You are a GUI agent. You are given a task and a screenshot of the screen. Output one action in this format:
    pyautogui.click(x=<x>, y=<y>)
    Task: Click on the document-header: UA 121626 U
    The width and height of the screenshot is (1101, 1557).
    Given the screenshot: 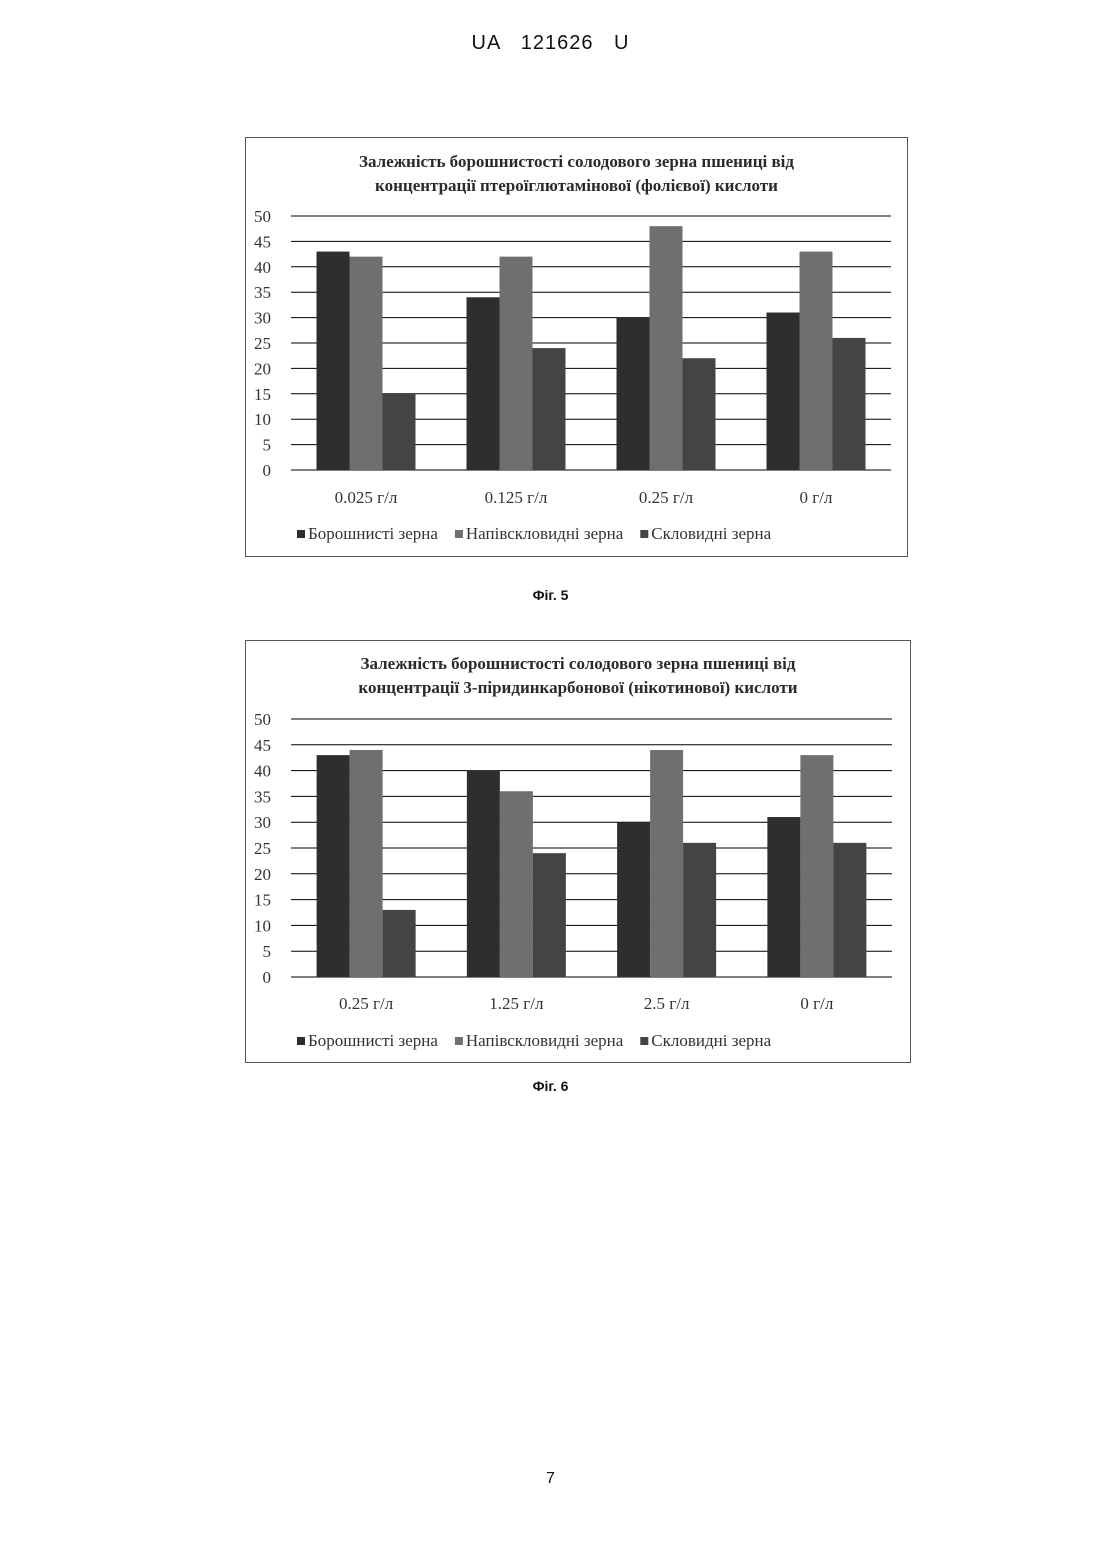 What is the action you would take?
    pyautogui.click(x=550, y=43)
    